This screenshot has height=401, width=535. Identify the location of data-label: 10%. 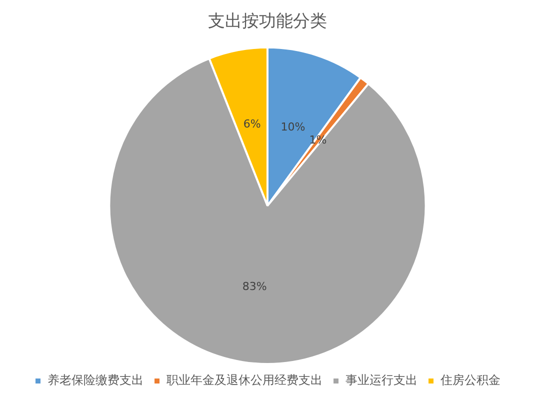
(293, 127).